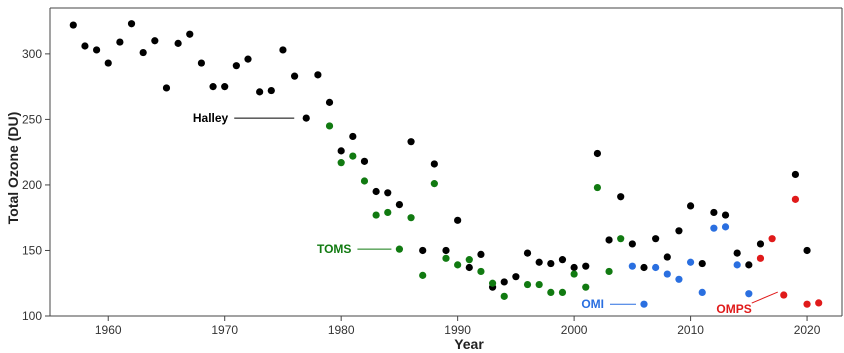 The width and height of the screenshot is (844, 353). What do you see at coordinates (108, 330) in the screenshot?
I see `x-tick-label: 1960` at bounding box center [108, 330].